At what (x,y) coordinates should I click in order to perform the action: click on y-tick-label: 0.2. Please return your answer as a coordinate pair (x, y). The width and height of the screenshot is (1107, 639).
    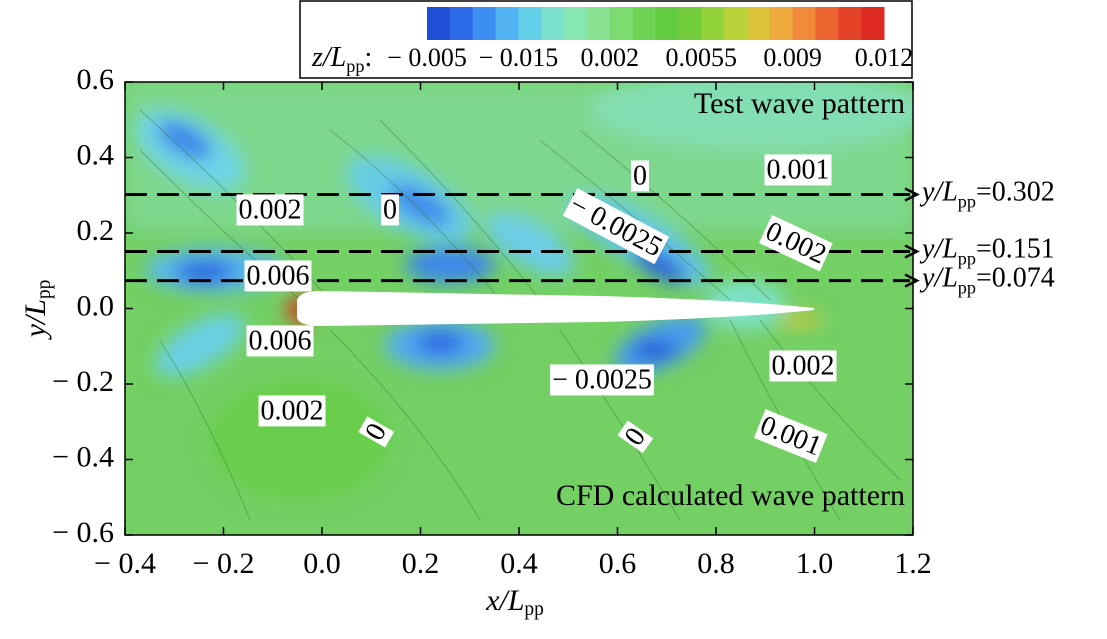
    Looking at the image, I should click on (96, 230).